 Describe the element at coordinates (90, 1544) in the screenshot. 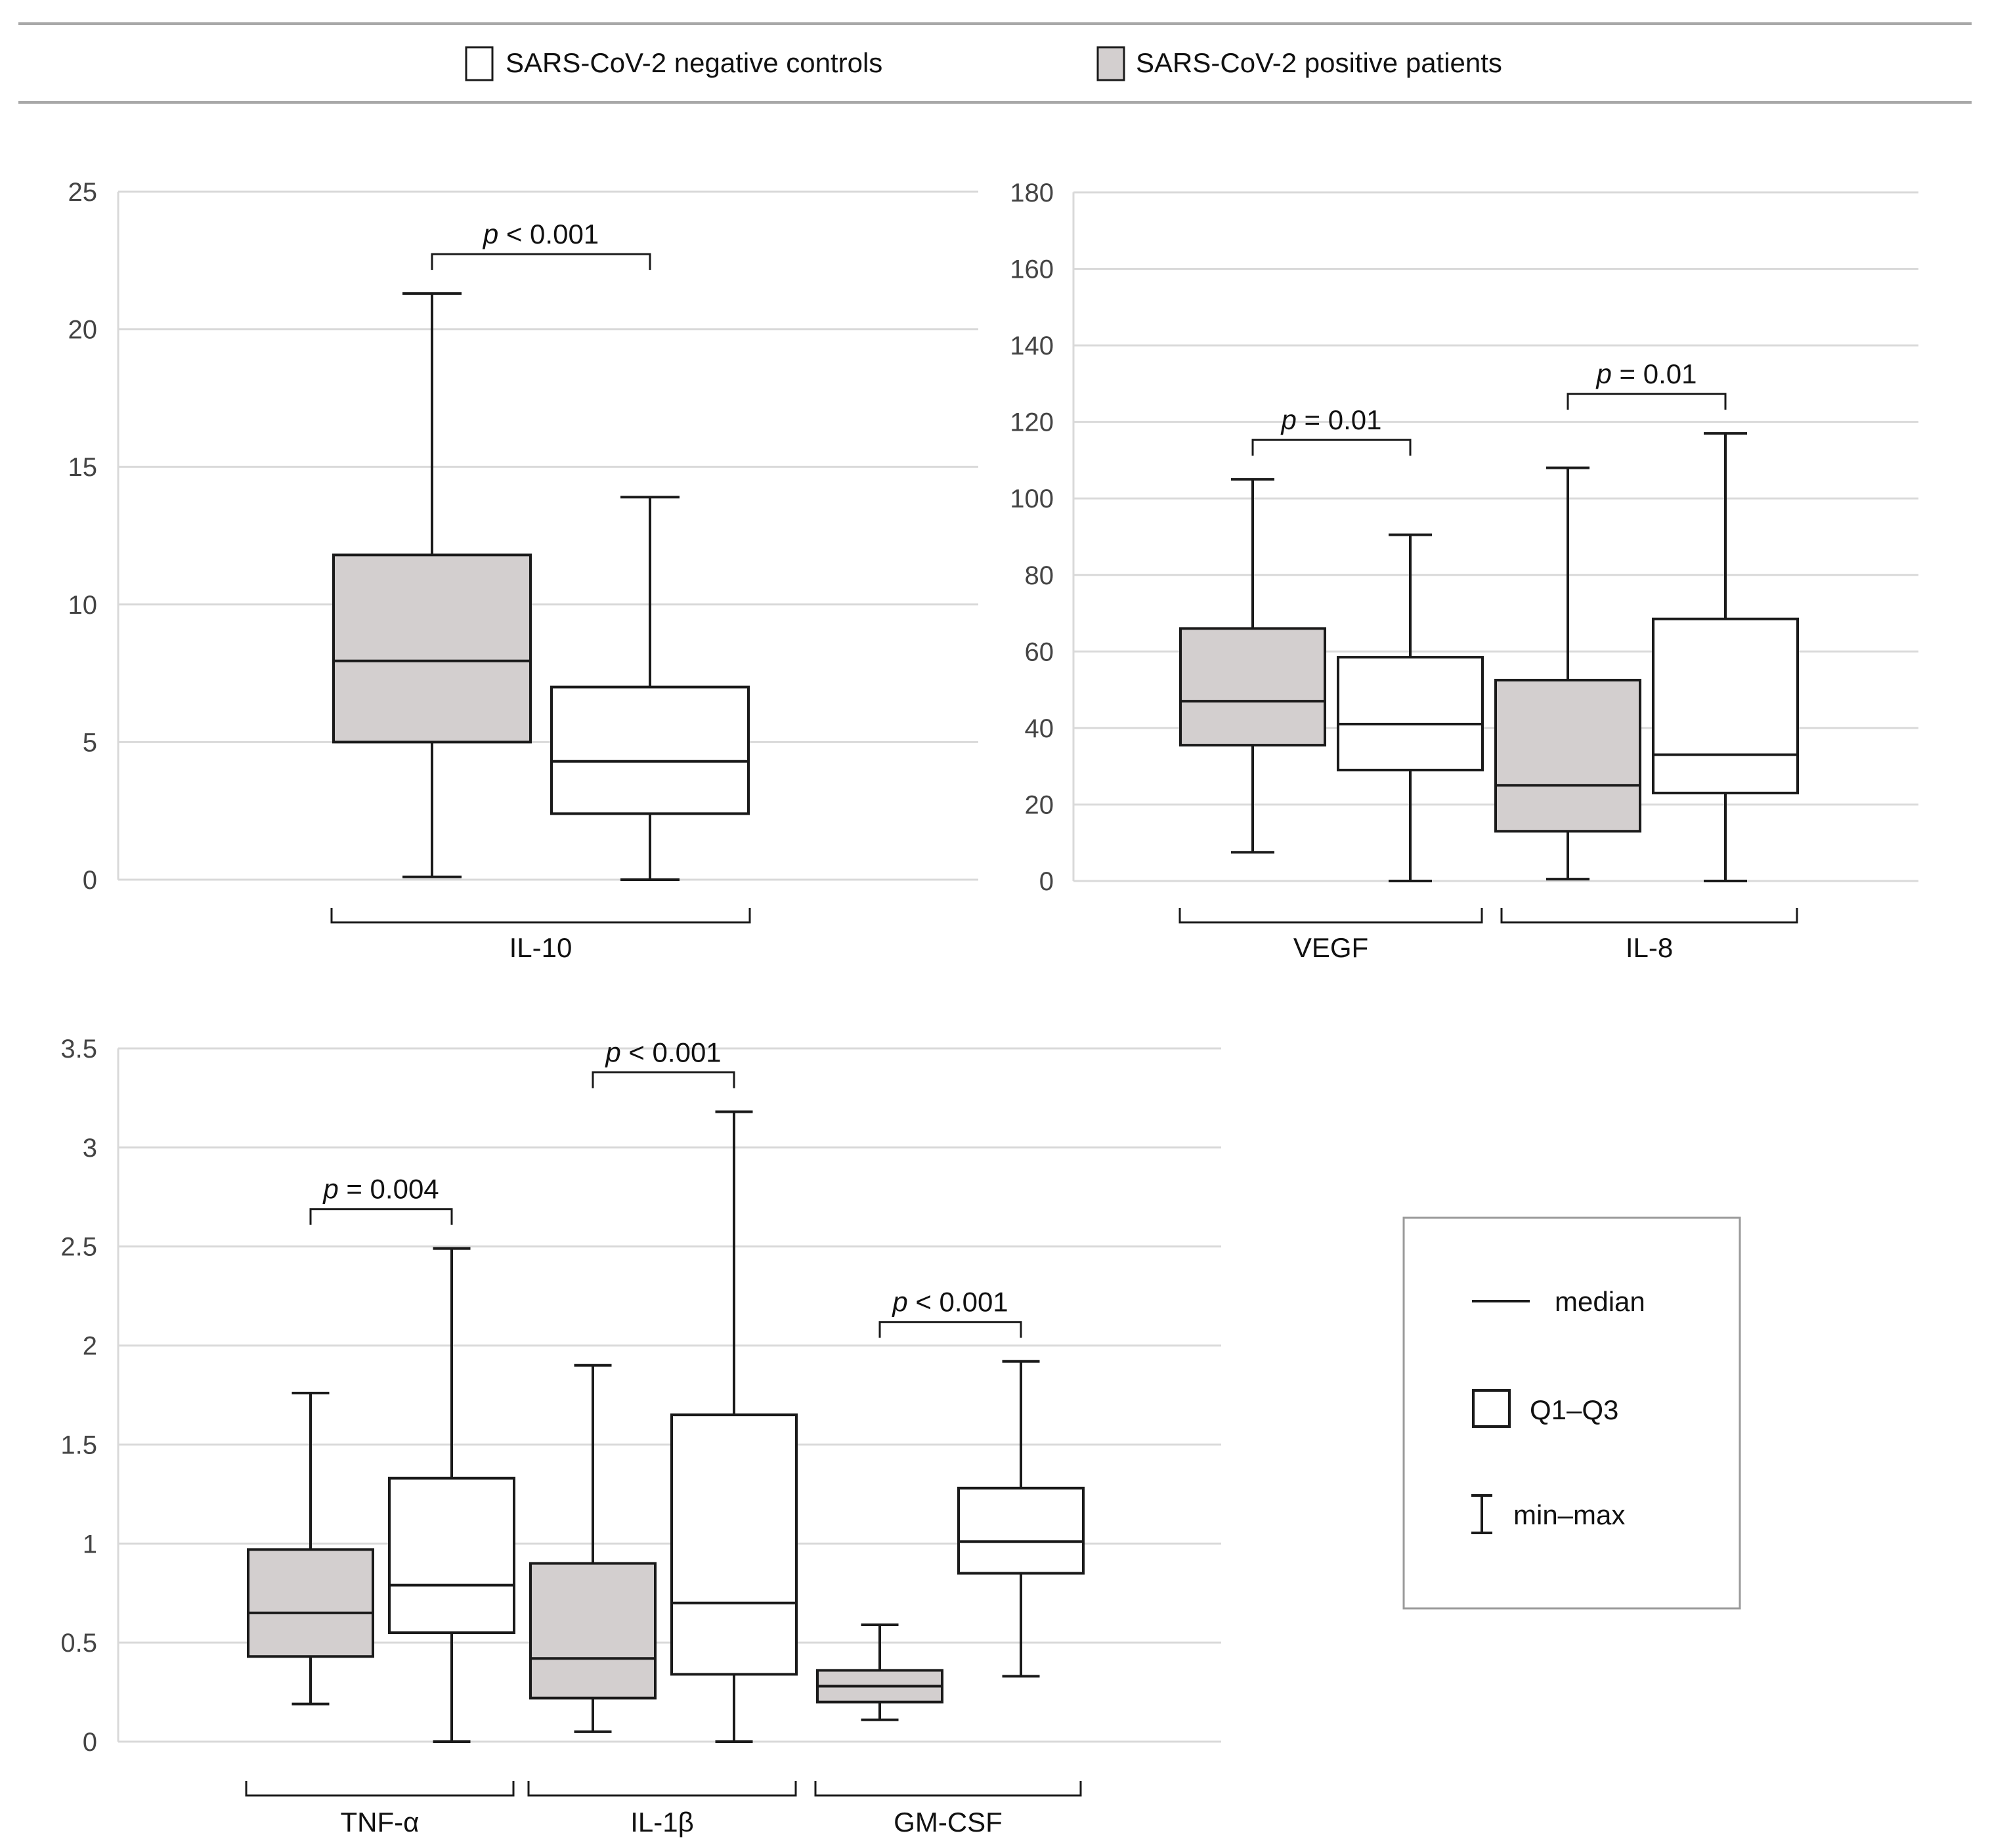

I see `y-tick-label: 1` at that location.